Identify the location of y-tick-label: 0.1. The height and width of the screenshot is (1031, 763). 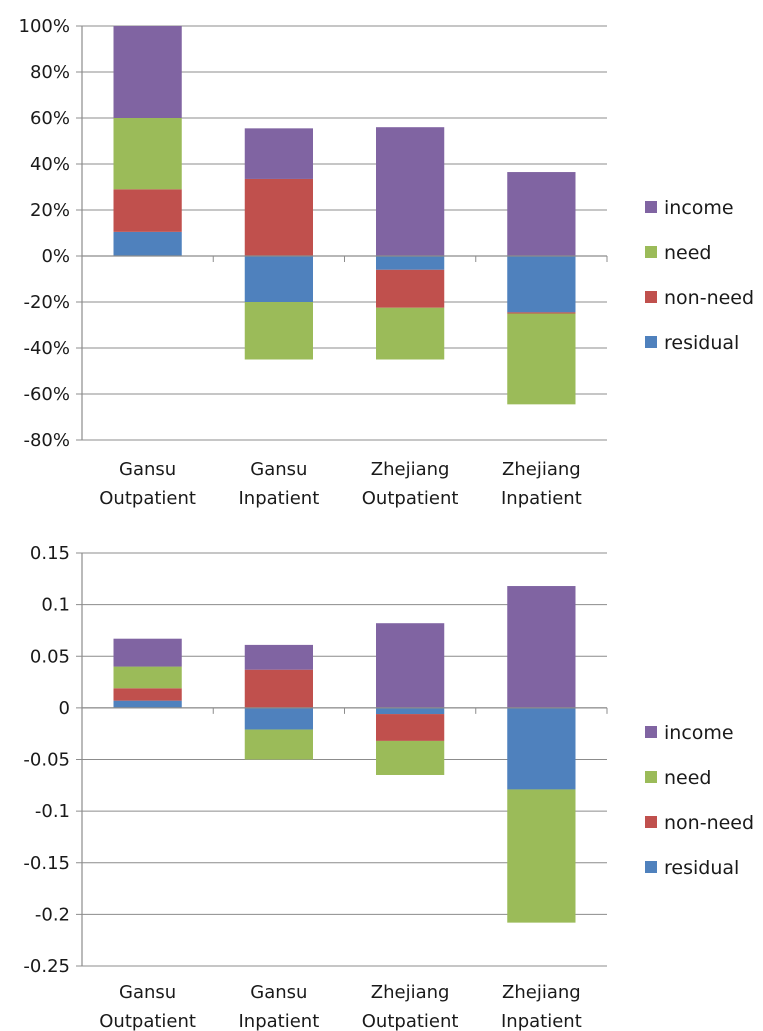
(55, 605).